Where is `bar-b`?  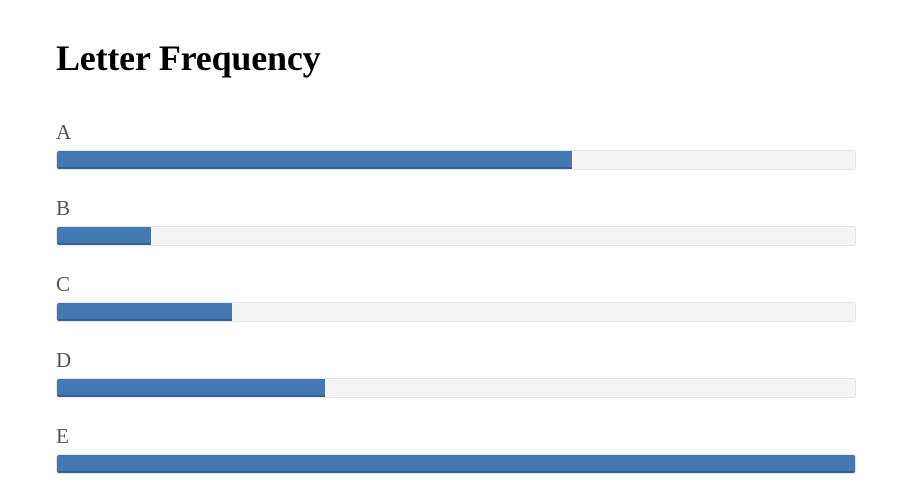 bar-b is located at coordinates (104, 236).